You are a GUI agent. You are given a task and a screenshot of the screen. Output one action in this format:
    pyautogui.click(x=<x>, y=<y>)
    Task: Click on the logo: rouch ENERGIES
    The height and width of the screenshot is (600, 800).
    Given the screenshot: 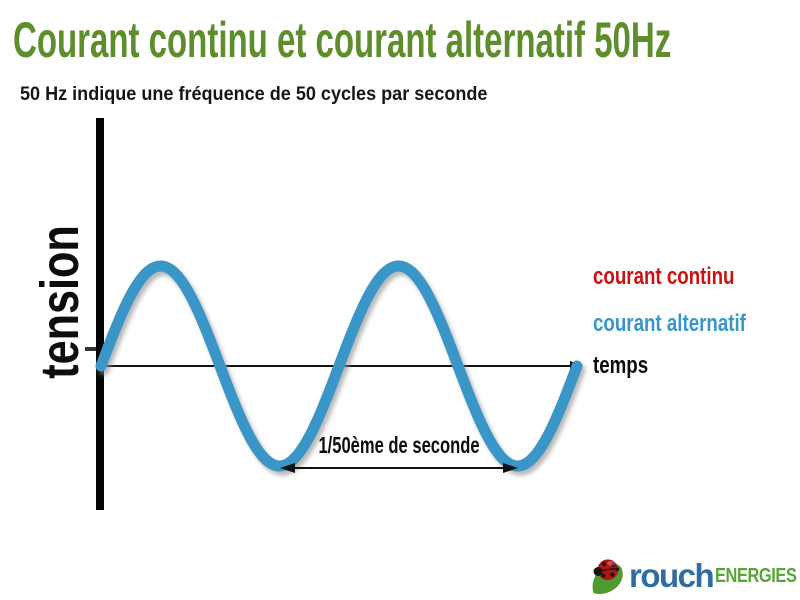 What is the action you would take?
    pyautogui.click(x=694, y=576)
    